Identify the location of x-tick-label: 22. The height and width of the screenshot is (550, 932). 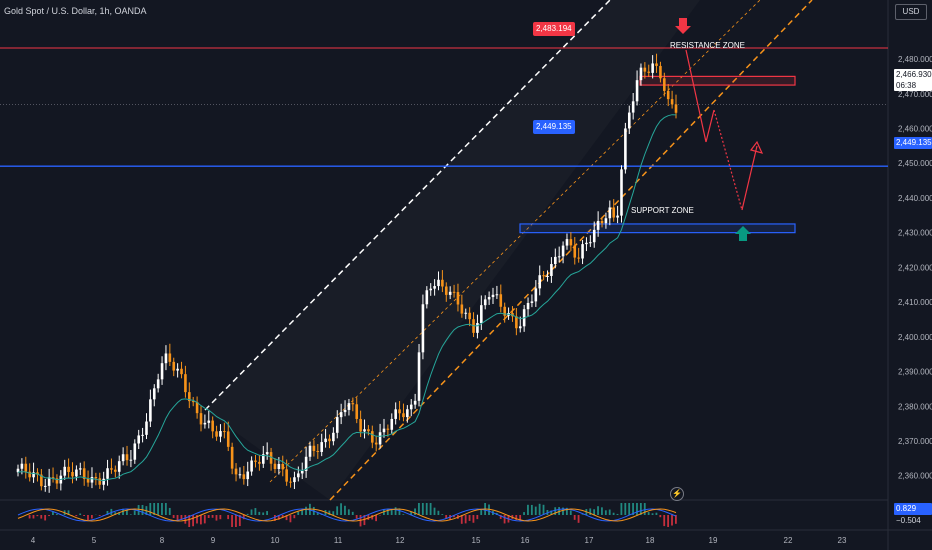
(788, 540).